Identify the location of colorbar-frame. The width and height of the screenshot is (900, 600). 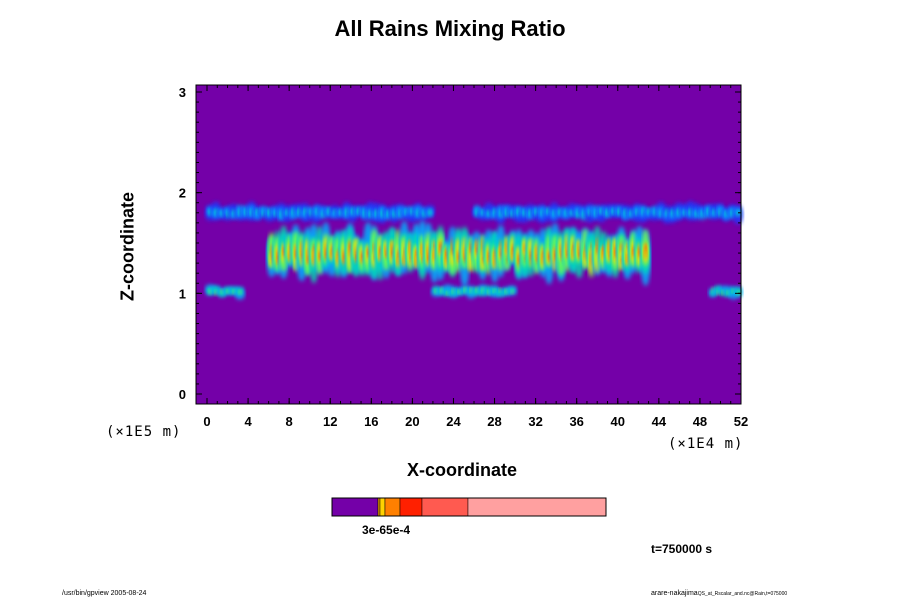
(469, 507).